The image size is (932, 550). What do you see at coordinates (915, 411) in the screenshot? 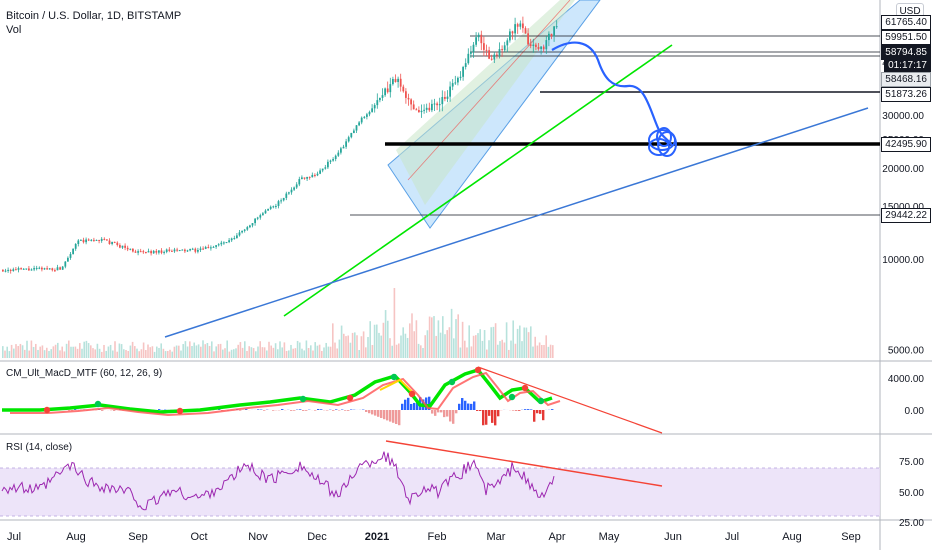
I see `macd-tick-label: 0.00` at bounding box center [915, 411].